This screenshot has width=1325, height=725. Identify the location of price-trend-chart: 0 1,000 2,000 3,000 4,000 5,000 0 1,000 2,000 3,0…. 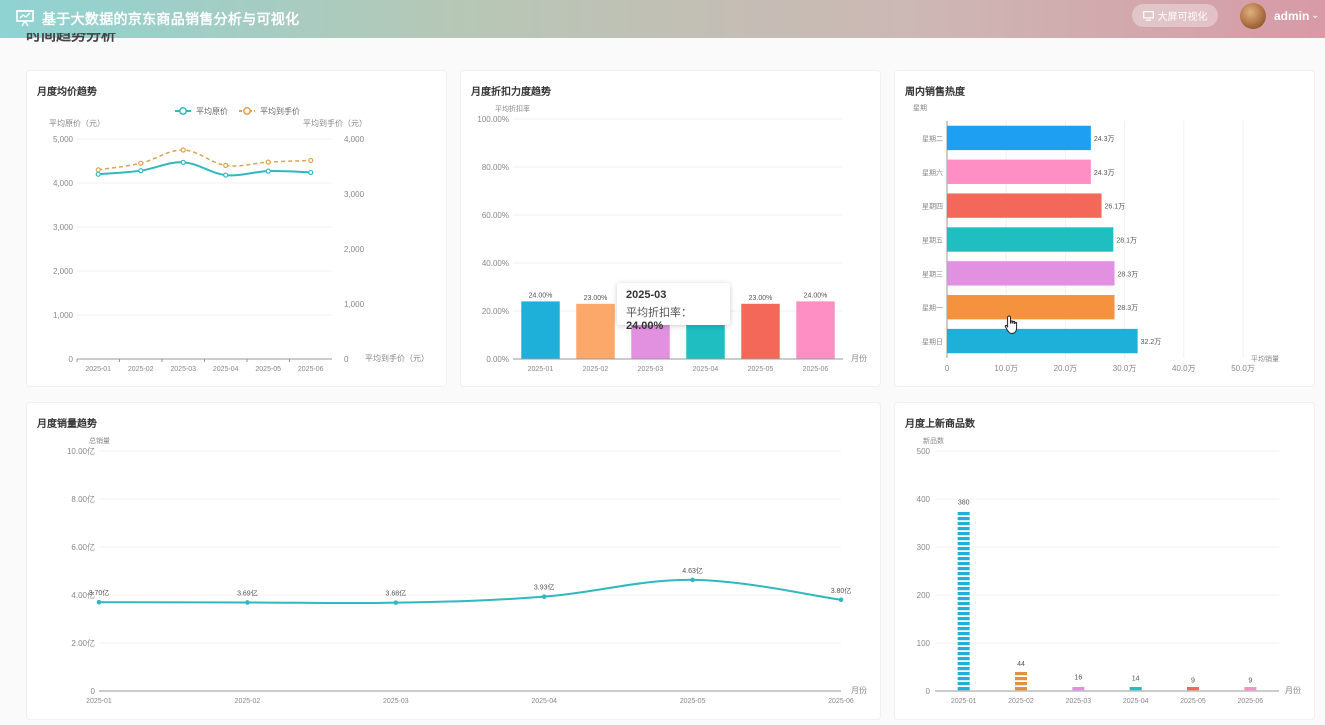
(239, 239).